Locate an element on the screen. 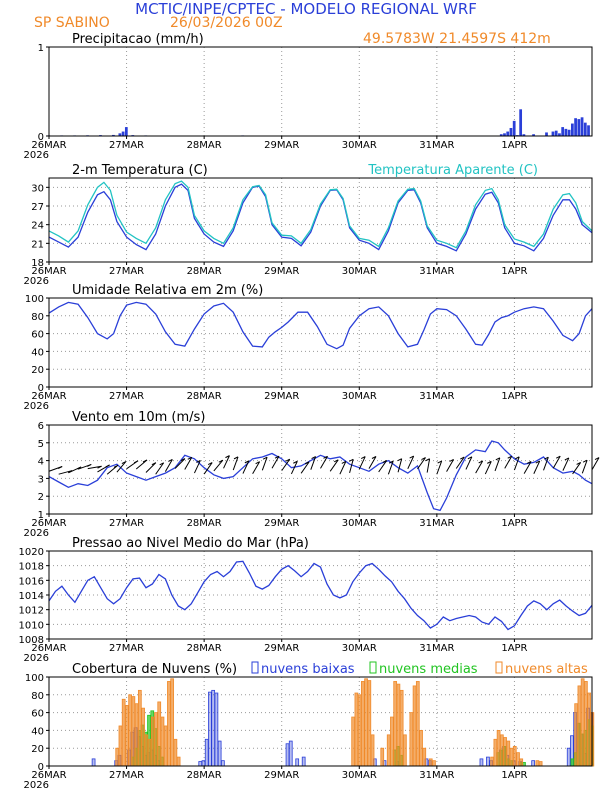 Image resolution: width=612 pixels, height=792 pixels. legend-swatch is located at coordinates (499, 667).